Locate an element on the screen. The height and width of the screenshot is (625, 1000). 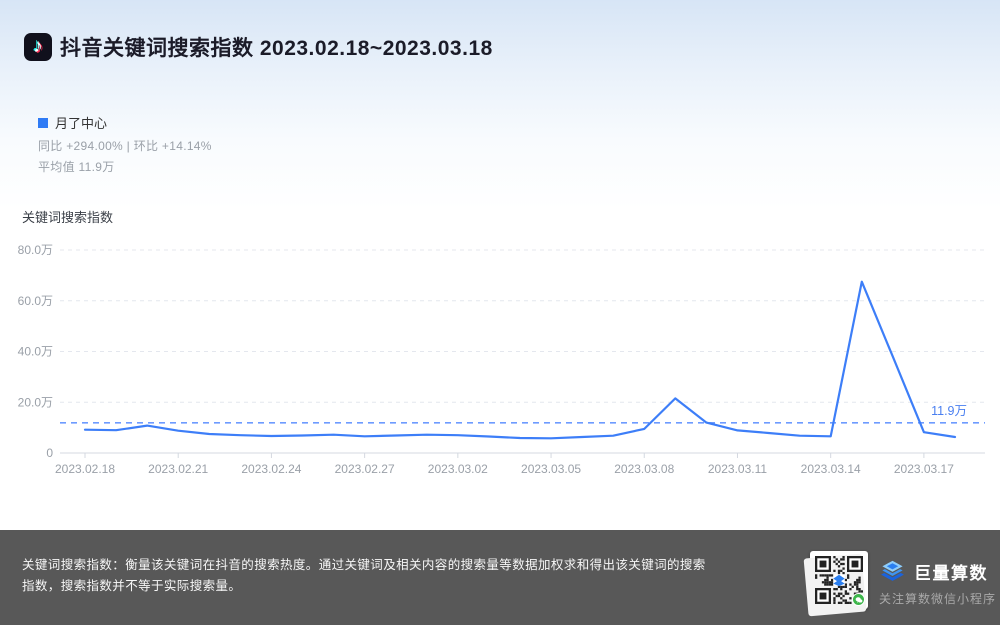
header: ♪ 抖音关键词搜索指数 2023.02.18~2023.03.18 is located at coordinates (258, 47).